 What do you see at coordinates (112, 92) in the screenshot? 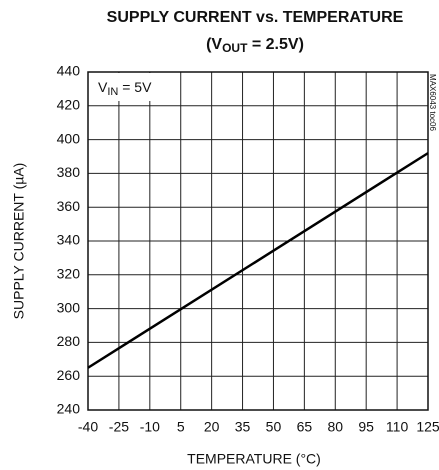
I see `annotation-part: IN` at bounding box center [112, 92].